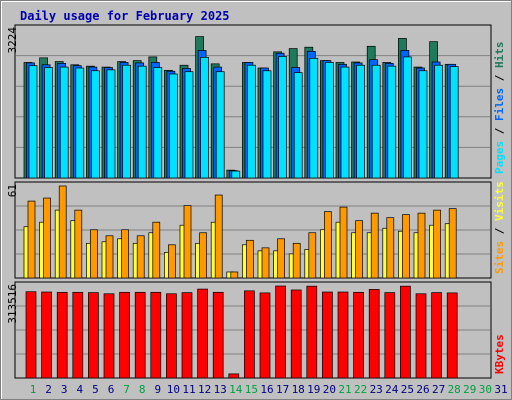  I want to click on day-label-8: 8, so click(142, 389).